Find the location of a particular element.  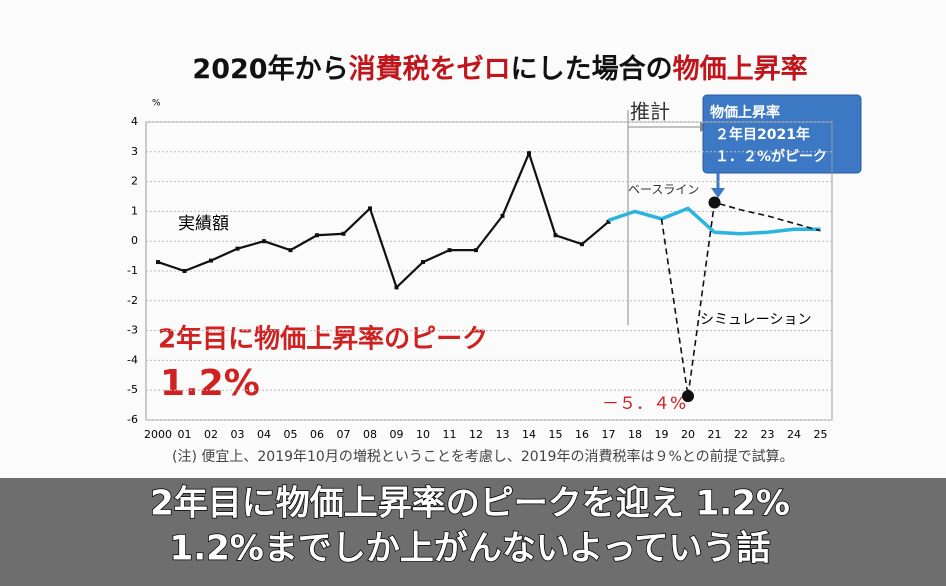

callout-text: ２年目2021年 is located at coordinates (762, 134).